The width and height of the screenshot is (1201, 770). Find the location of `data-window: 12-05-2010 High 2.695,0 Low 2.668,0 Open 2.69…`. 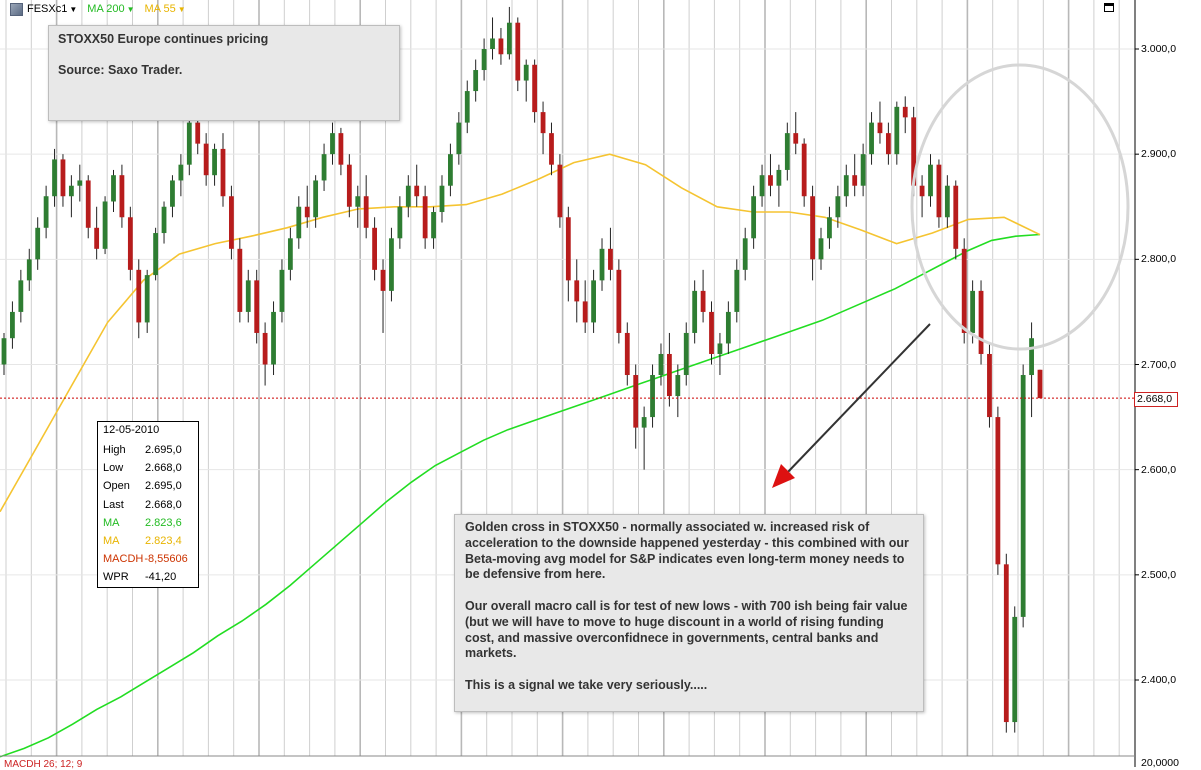

data-window: 12-05-2010 High 2.695,0 Low 2.668,0 Open 2.69… is located at coordinates (148, 504).